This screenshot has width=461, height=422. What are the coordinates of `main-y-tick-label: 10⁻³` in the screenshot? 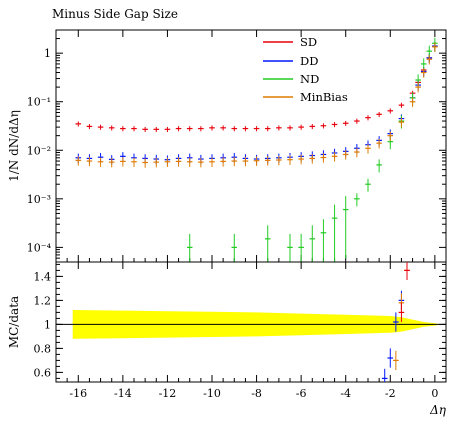 It's located at (39, 199).